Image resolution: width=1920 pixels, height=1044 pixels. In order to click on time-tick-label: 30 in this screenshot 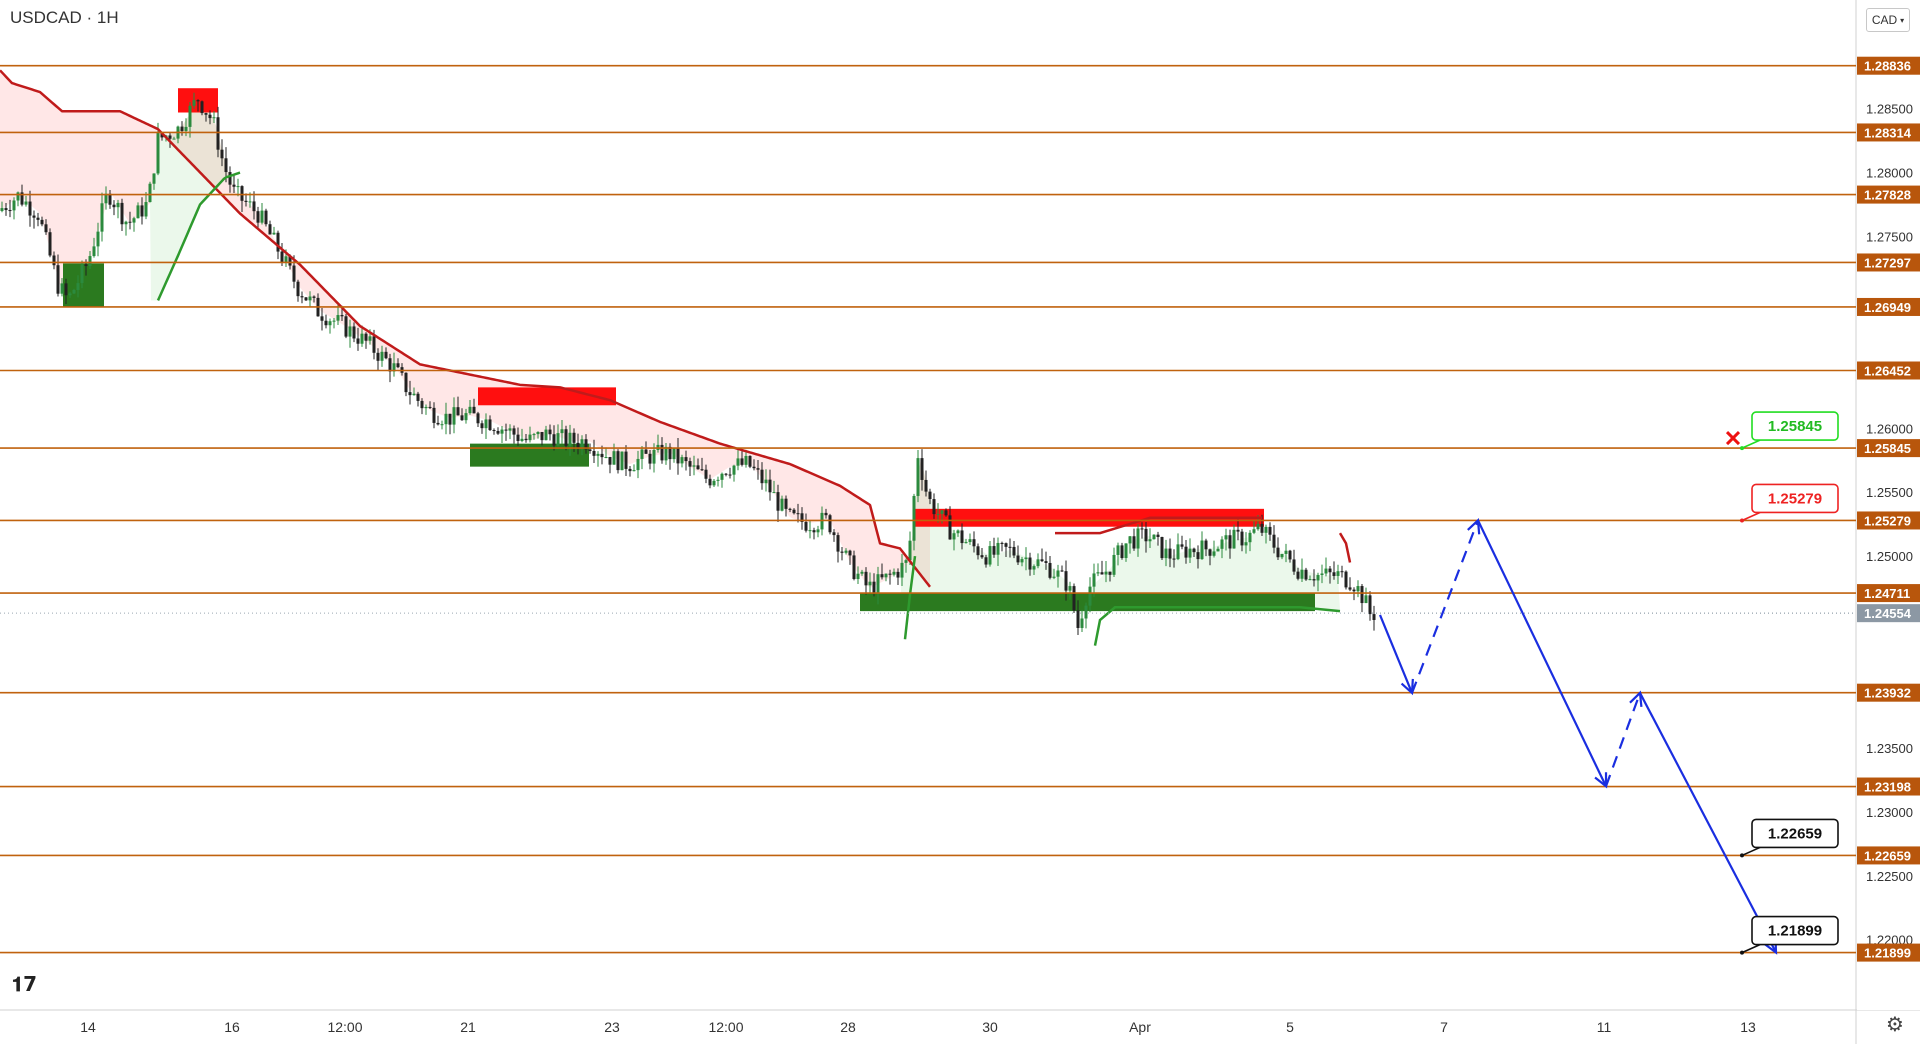, I will do `click(990, 1027)`.